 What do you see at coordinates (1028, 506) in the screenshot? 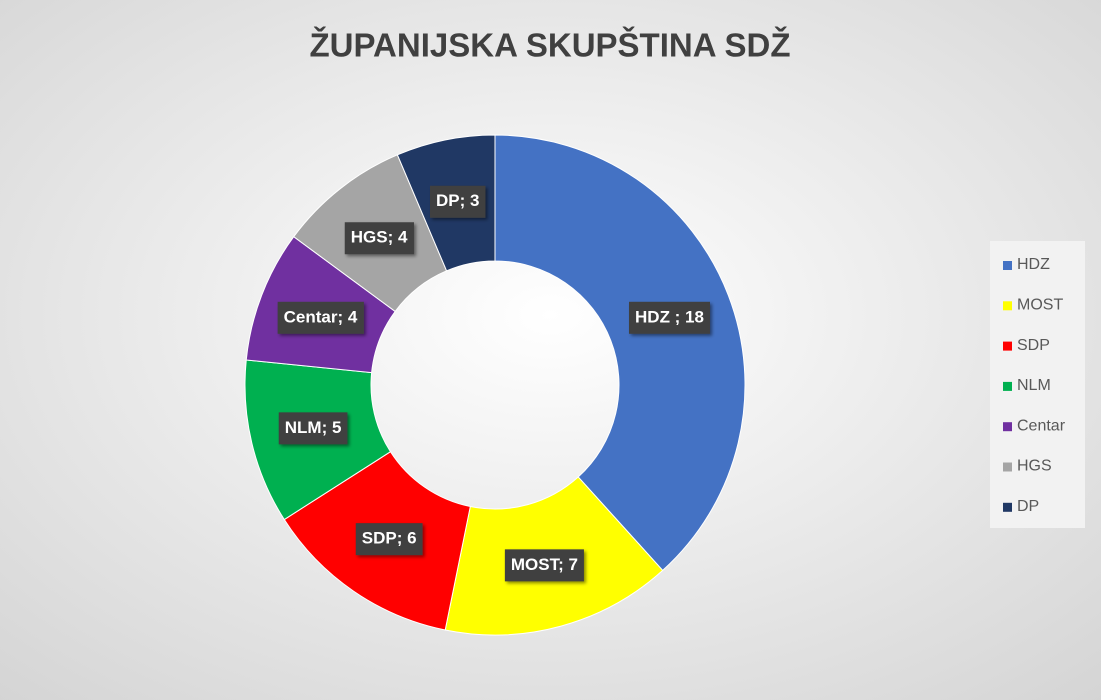
I see `legend-label: DP` at bounding box center [1028, 506].